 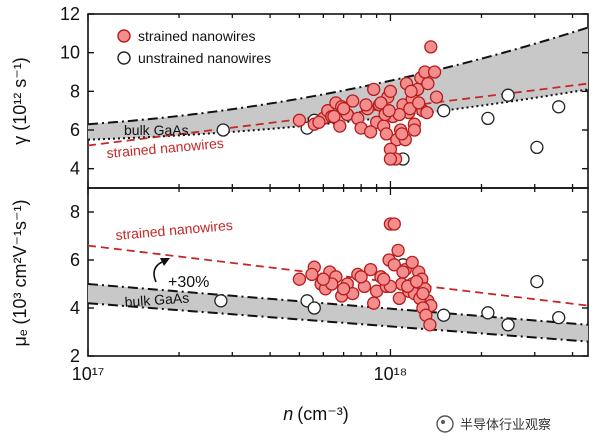 I want to click on increase-arrowhead, so click(x=165, y=262).